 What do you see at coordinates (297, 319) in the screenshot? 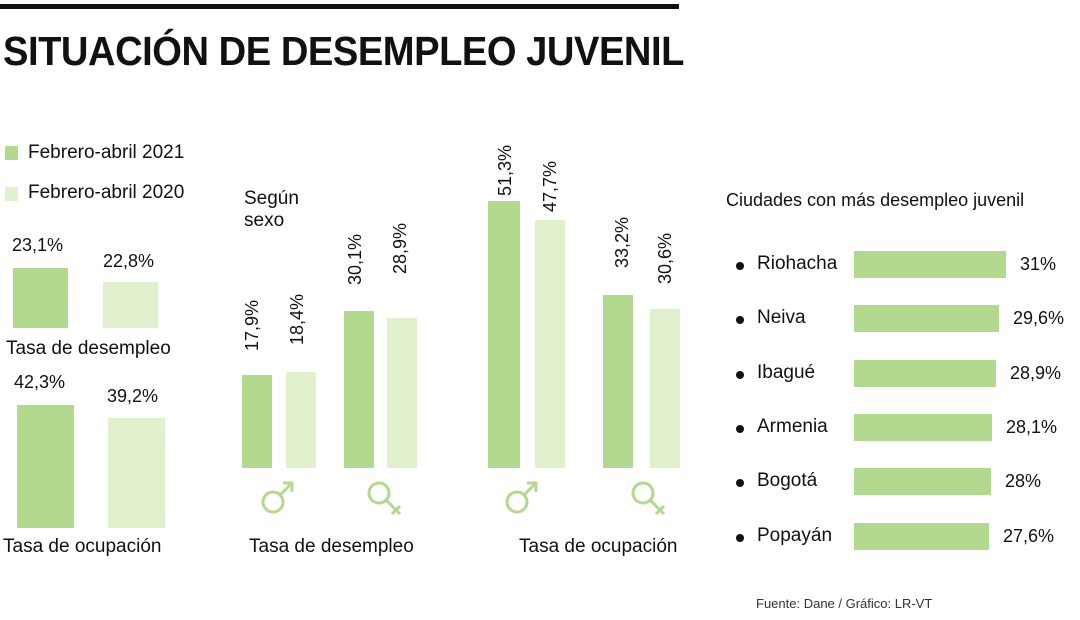
I see `data-label: 18,4%` at bounding box center [297, 319].